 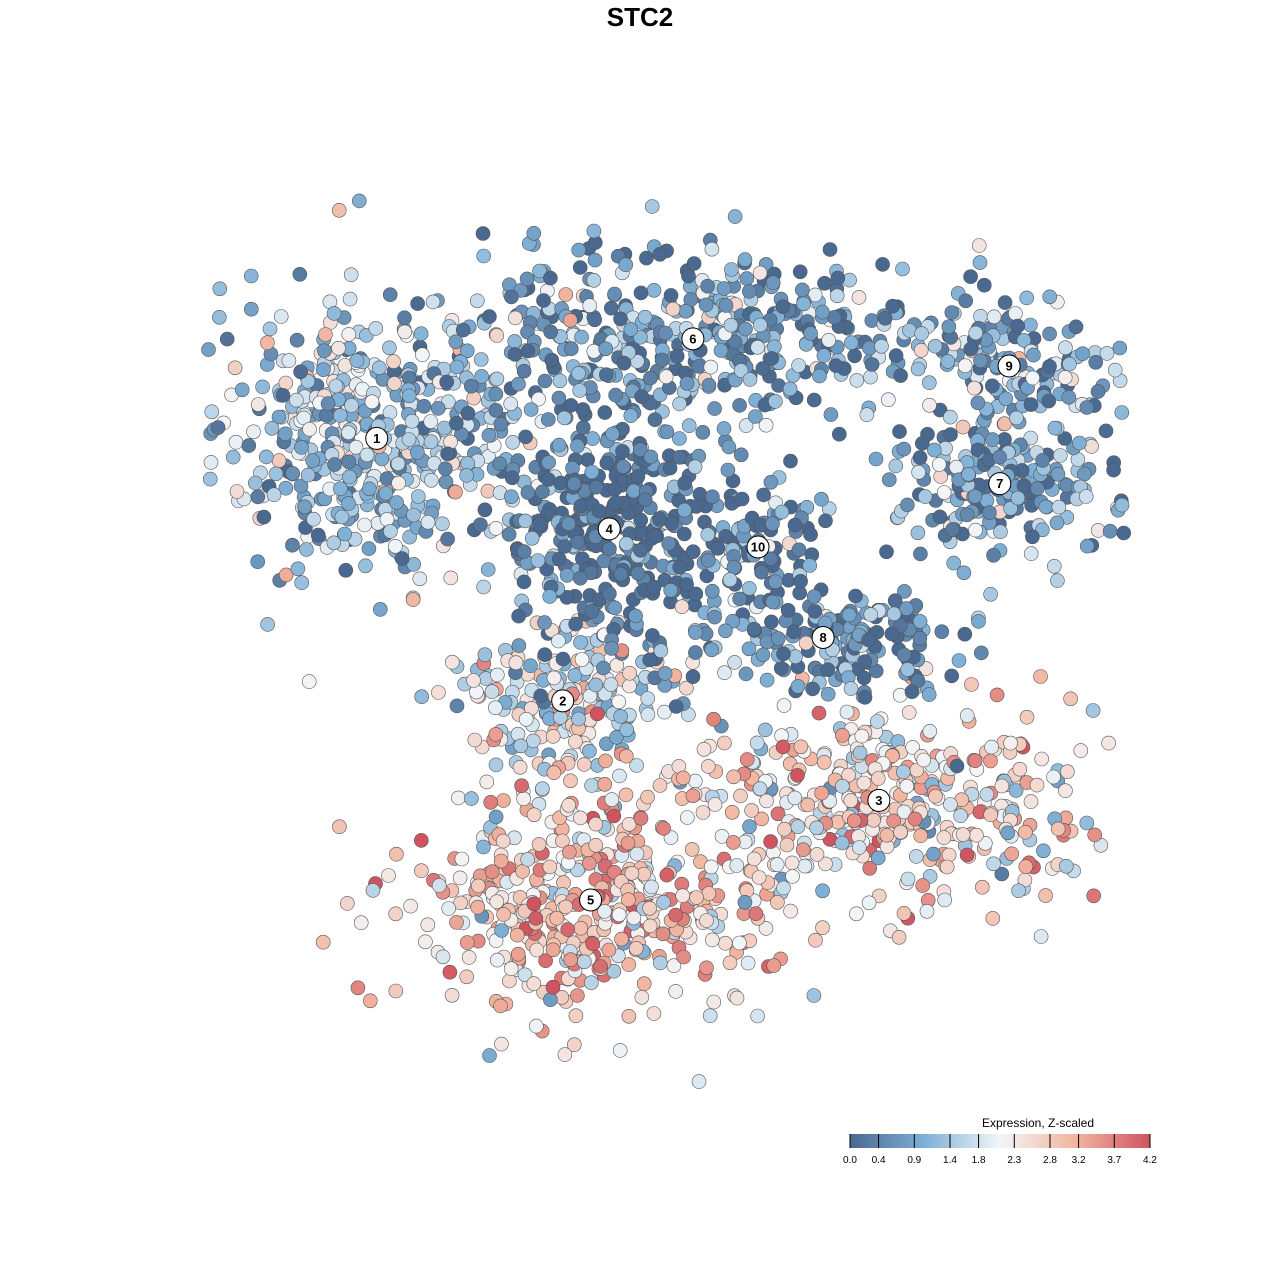 I want to click on cluster-label-text: 5, so click(x=590, y=899).